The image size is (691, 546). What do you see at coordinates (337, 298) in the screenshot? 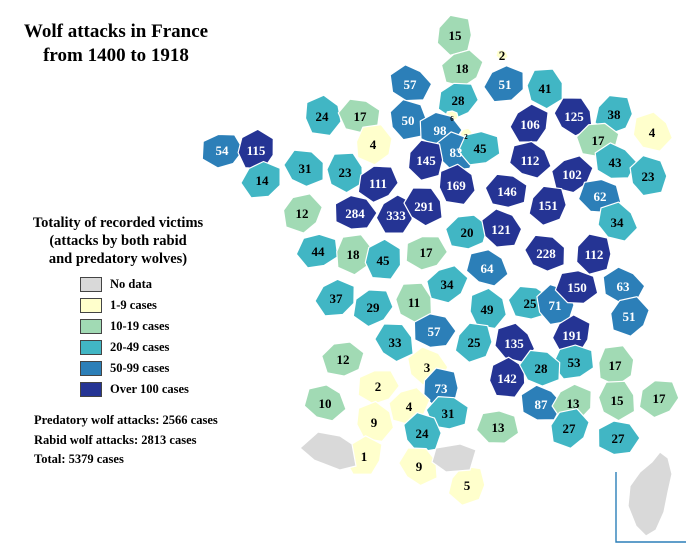
I see `department-value-label: 37` at bounding box center [337, 298].